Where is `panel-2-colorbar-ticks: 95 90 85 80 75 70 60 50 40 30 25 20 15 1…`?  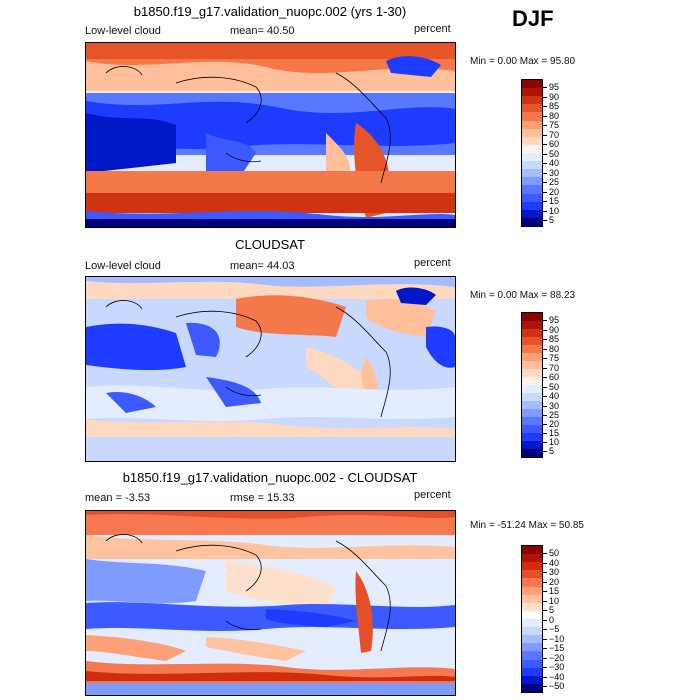
panel-2-colorbar-ticks: 95 90 85 80 75 70 60 50 40 30 25 20 15 1… is located at coordinates (560, 385).